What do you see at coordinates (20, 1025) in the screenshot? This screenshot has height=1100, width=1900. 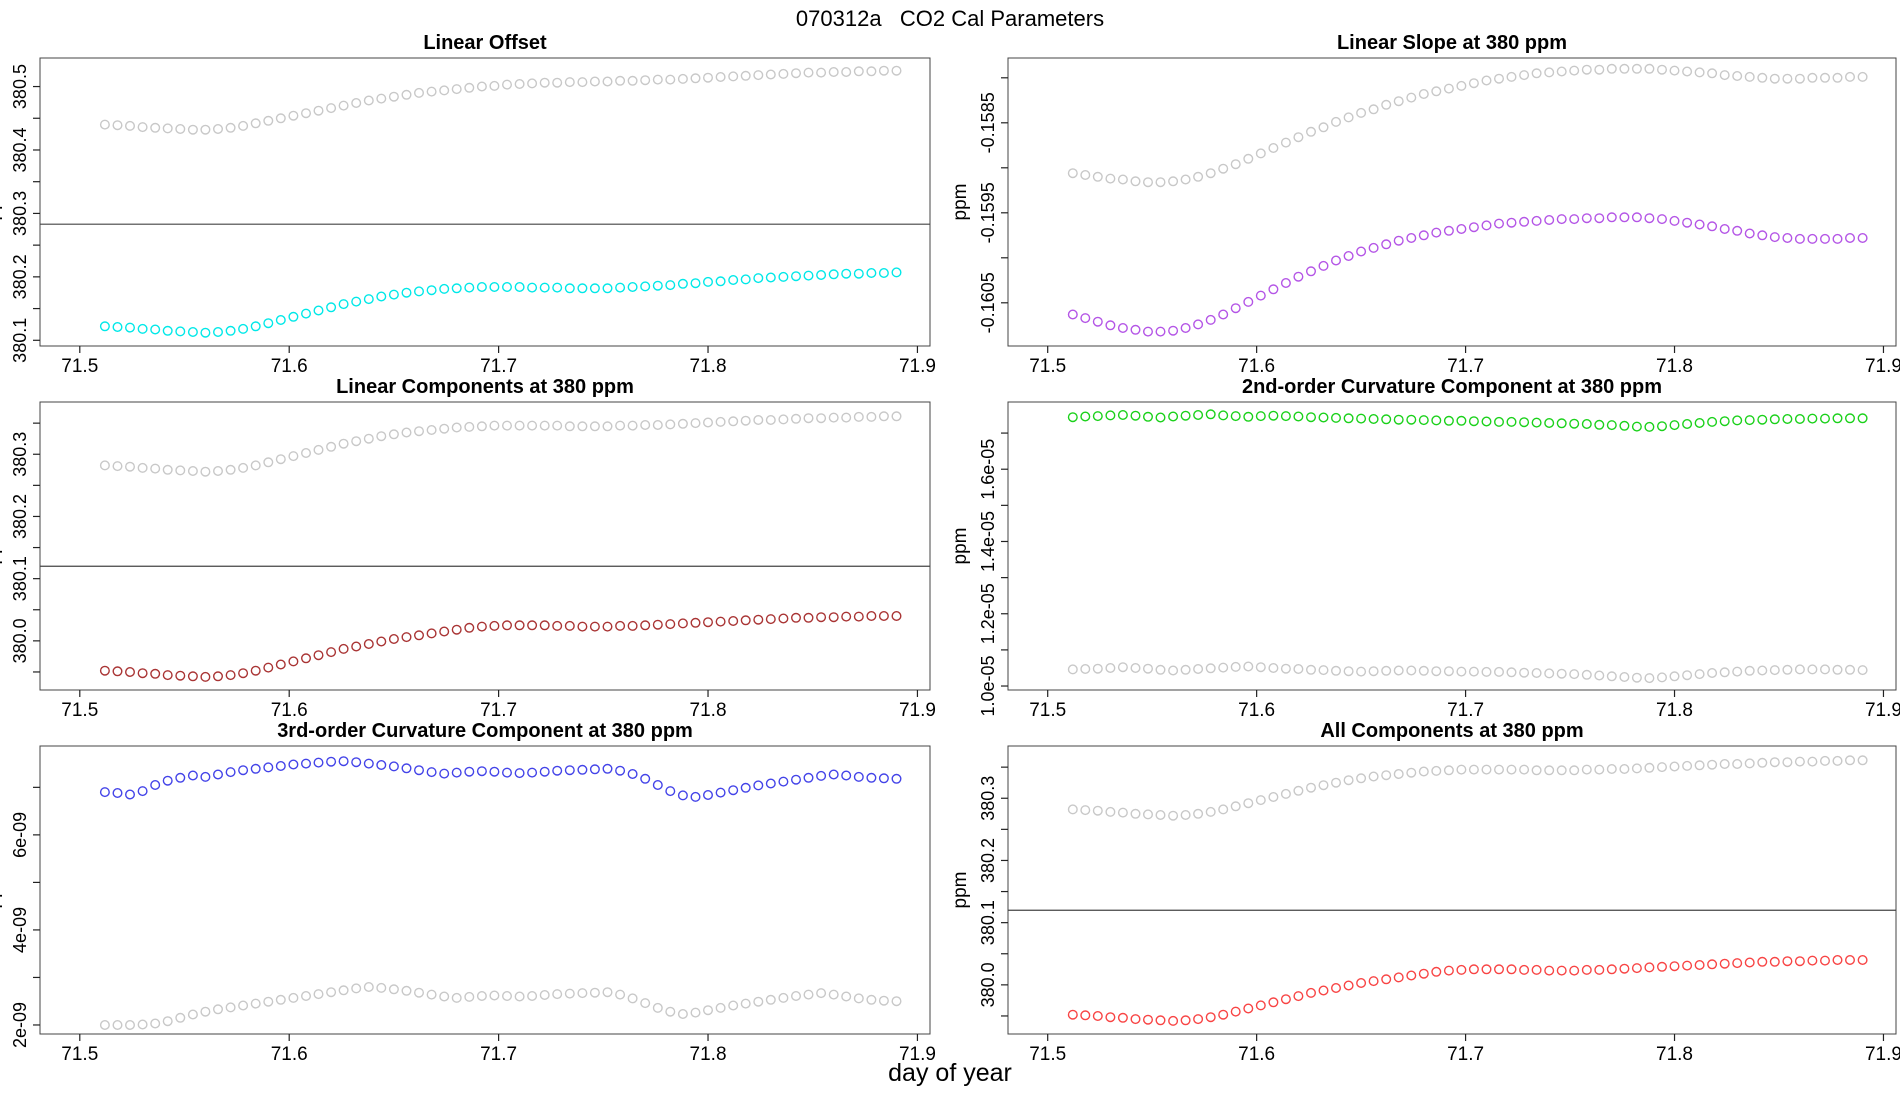 I see `y-tick-label: 2e-09` at bounding box center [20, 1025].